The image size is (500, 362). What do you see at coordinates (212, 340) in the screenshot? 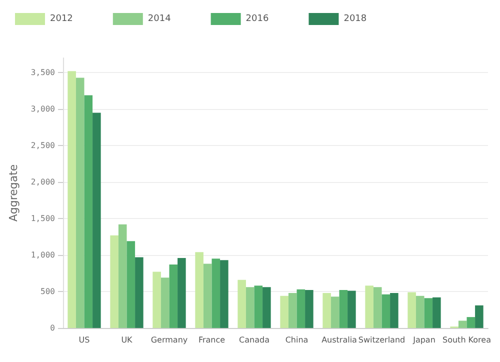
I see `x-tick-label: France` at bounding box center [212, 340].